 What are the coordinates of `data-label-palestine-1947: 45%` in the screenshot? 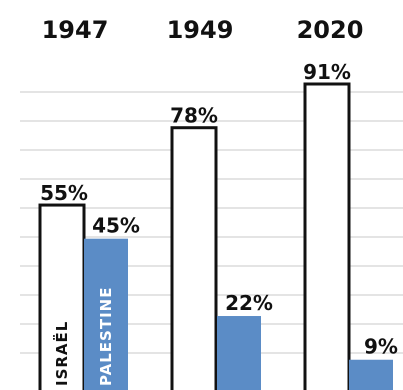 It's located at (116, 226).